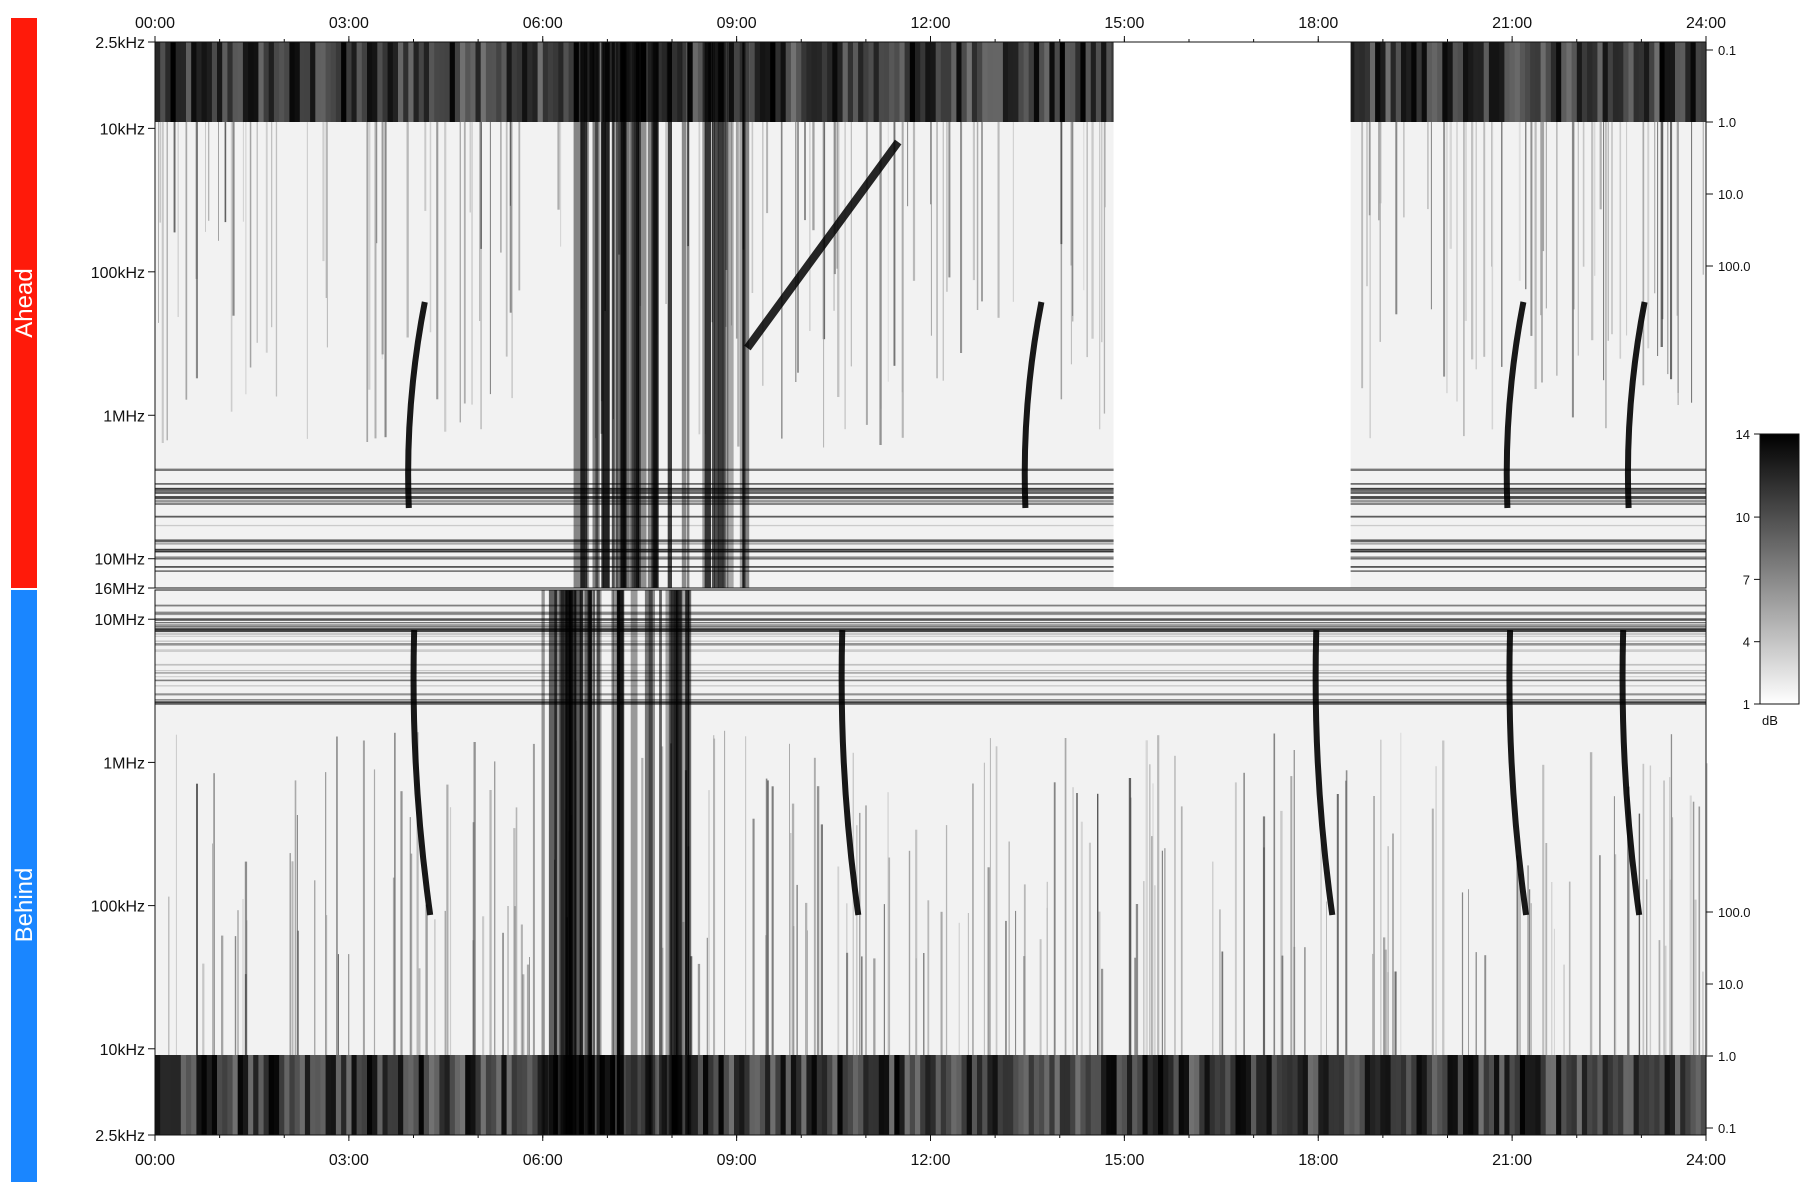 The width and height of the screenshot is (1810, 1182). I want to click on data-gap, so click(1232, 315).